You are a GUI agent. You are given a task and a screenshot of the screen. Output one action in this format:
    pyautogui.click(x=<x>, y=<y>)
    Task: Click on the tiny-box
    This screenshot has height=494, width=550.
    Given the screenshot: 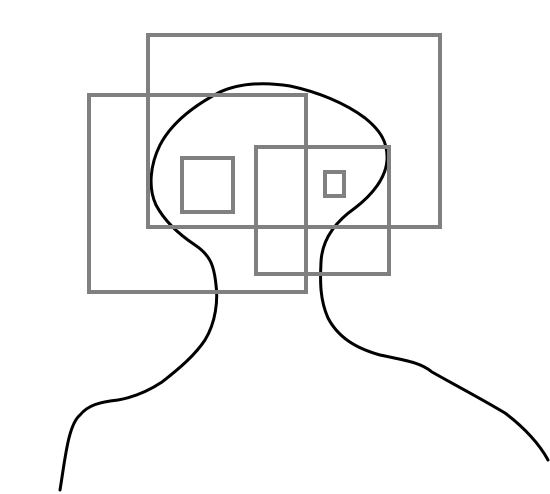 What is the action you would take?
    pyautogui.click(x=334, y=184)
    